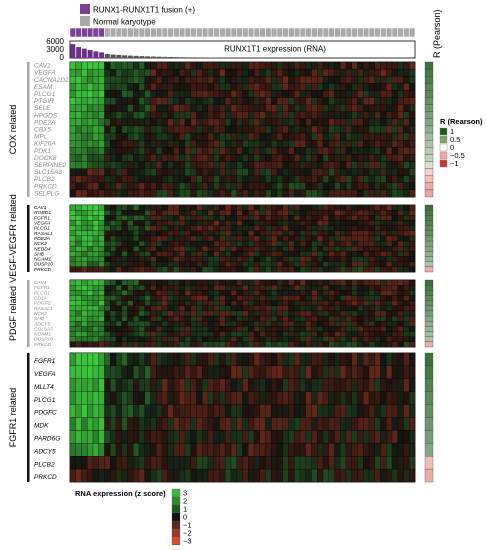  I want to click on pearson-cell, so click(429, 101).